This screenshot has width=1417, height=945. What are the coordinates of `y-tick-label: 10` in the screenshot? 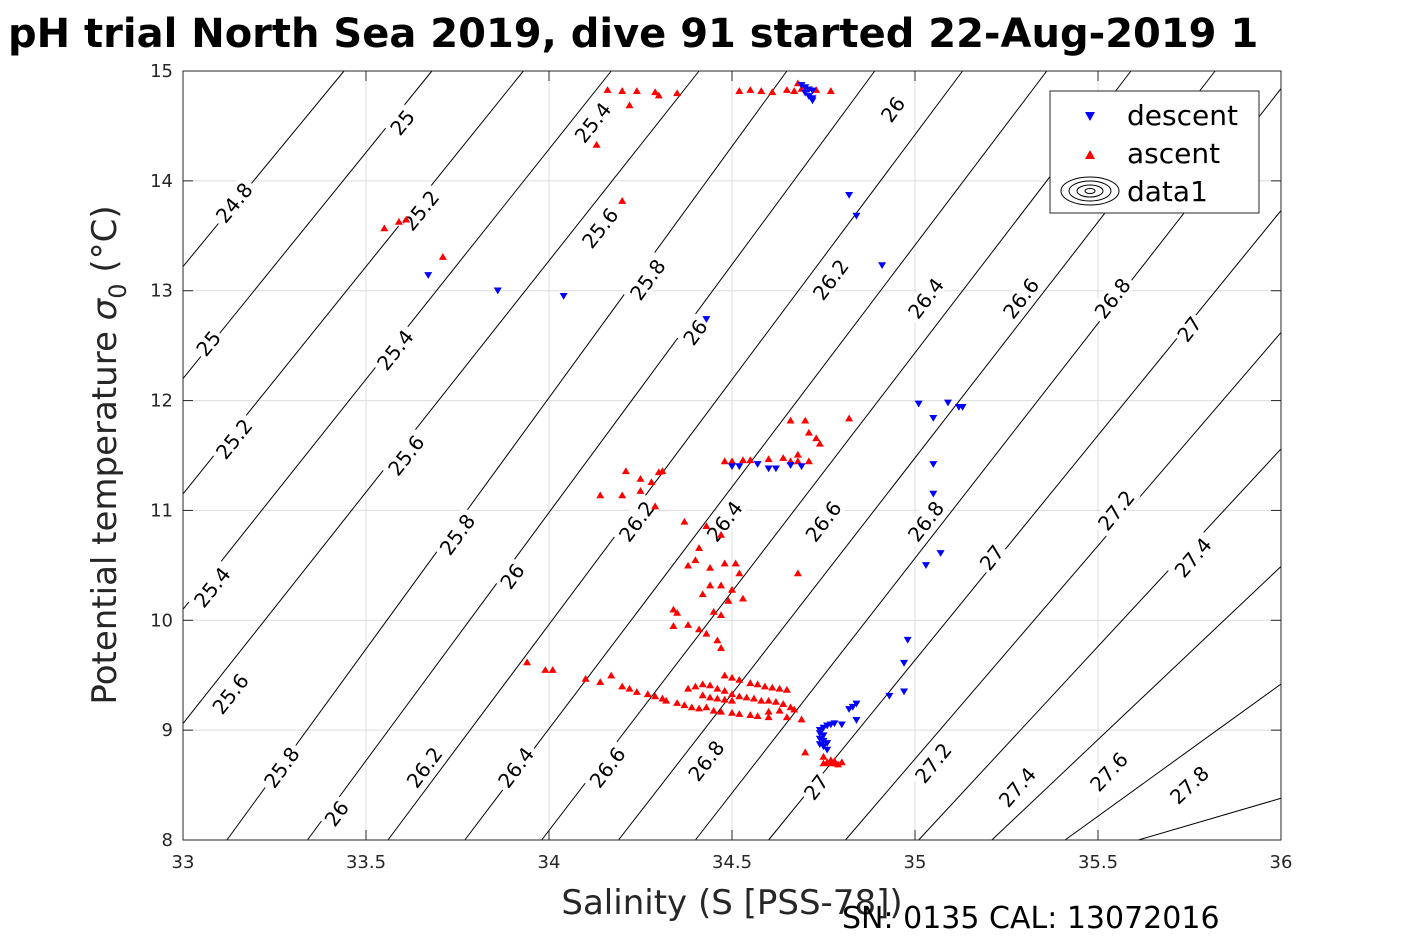 It's located at (161, 620).